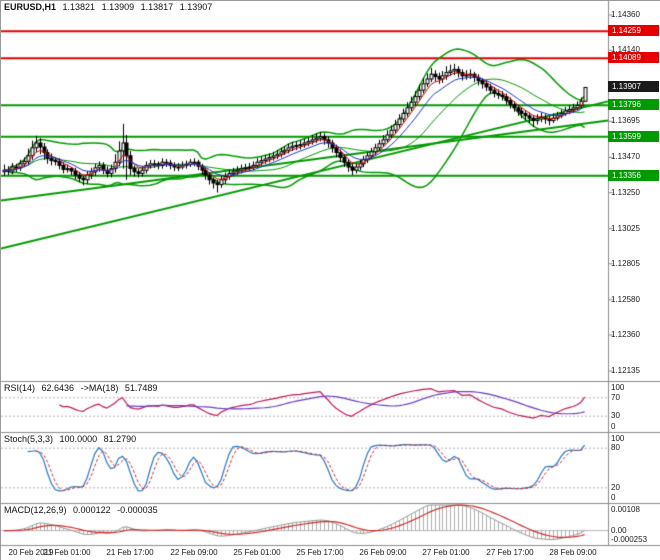  What do you see at coordinates (78, 439) in the screenshot?
I see `stoch-main-value: 100.0000` at bounding box center [78, 439].